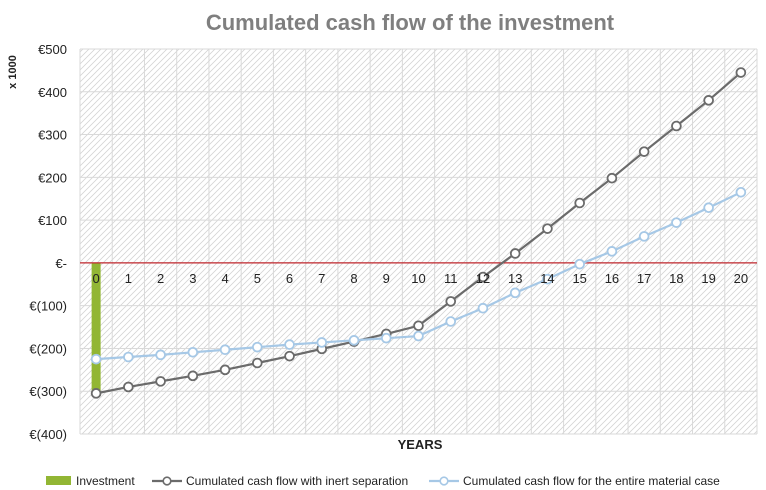  Describe the element at coordinates (52, 49) in the screenshot. I see `y-tick-label: €500` at that location.